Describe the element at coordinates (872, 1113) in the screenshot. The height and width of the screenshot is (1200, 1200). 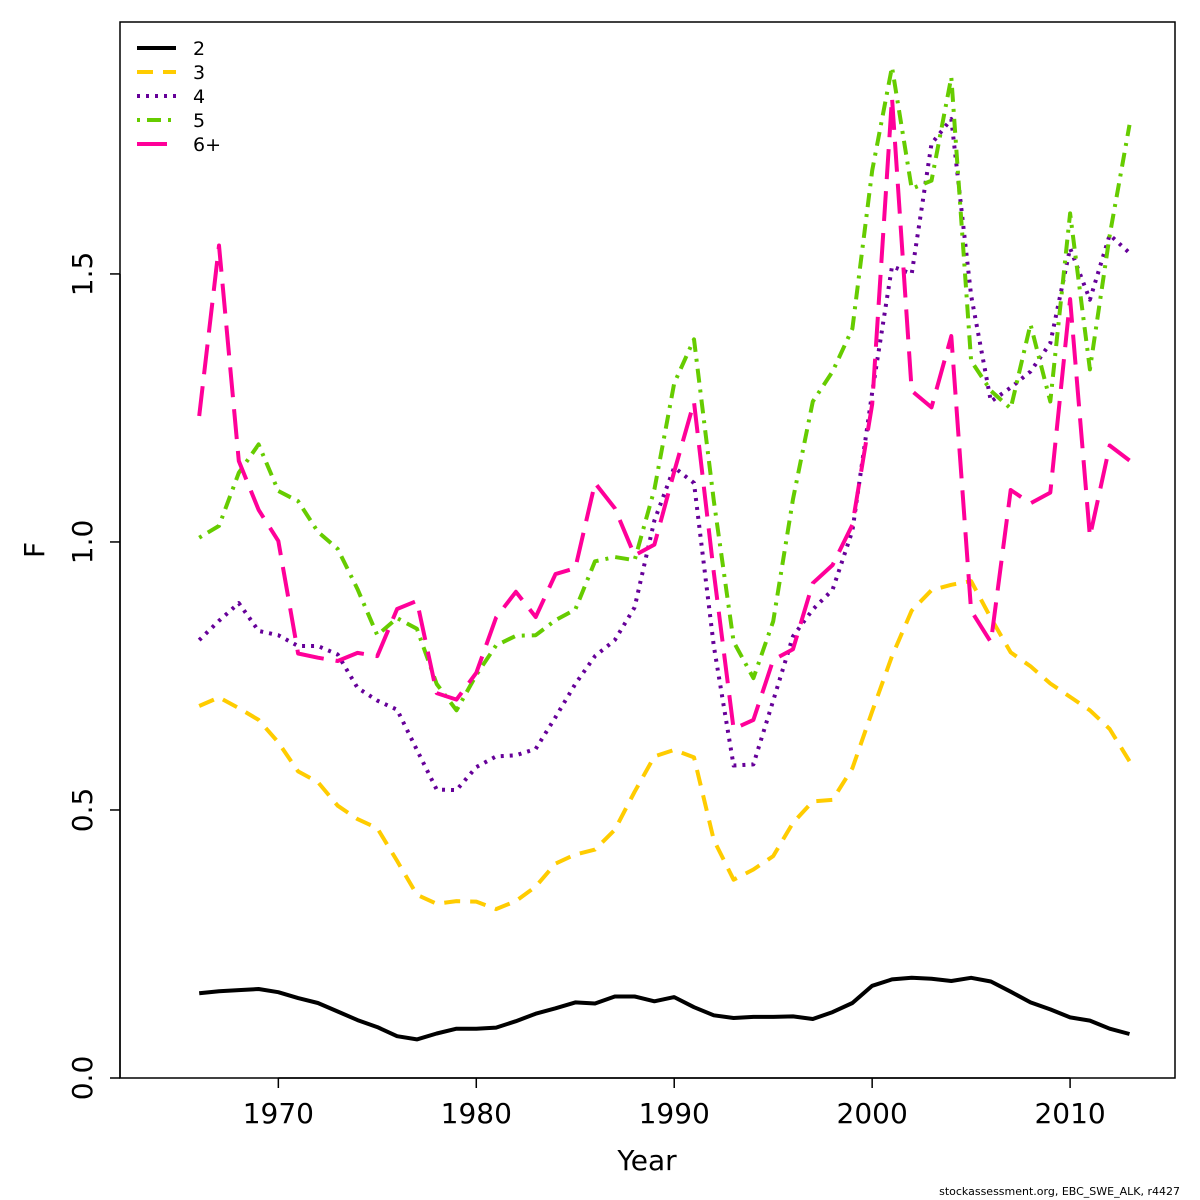
I see `x-tick-label: 2000` at that location.